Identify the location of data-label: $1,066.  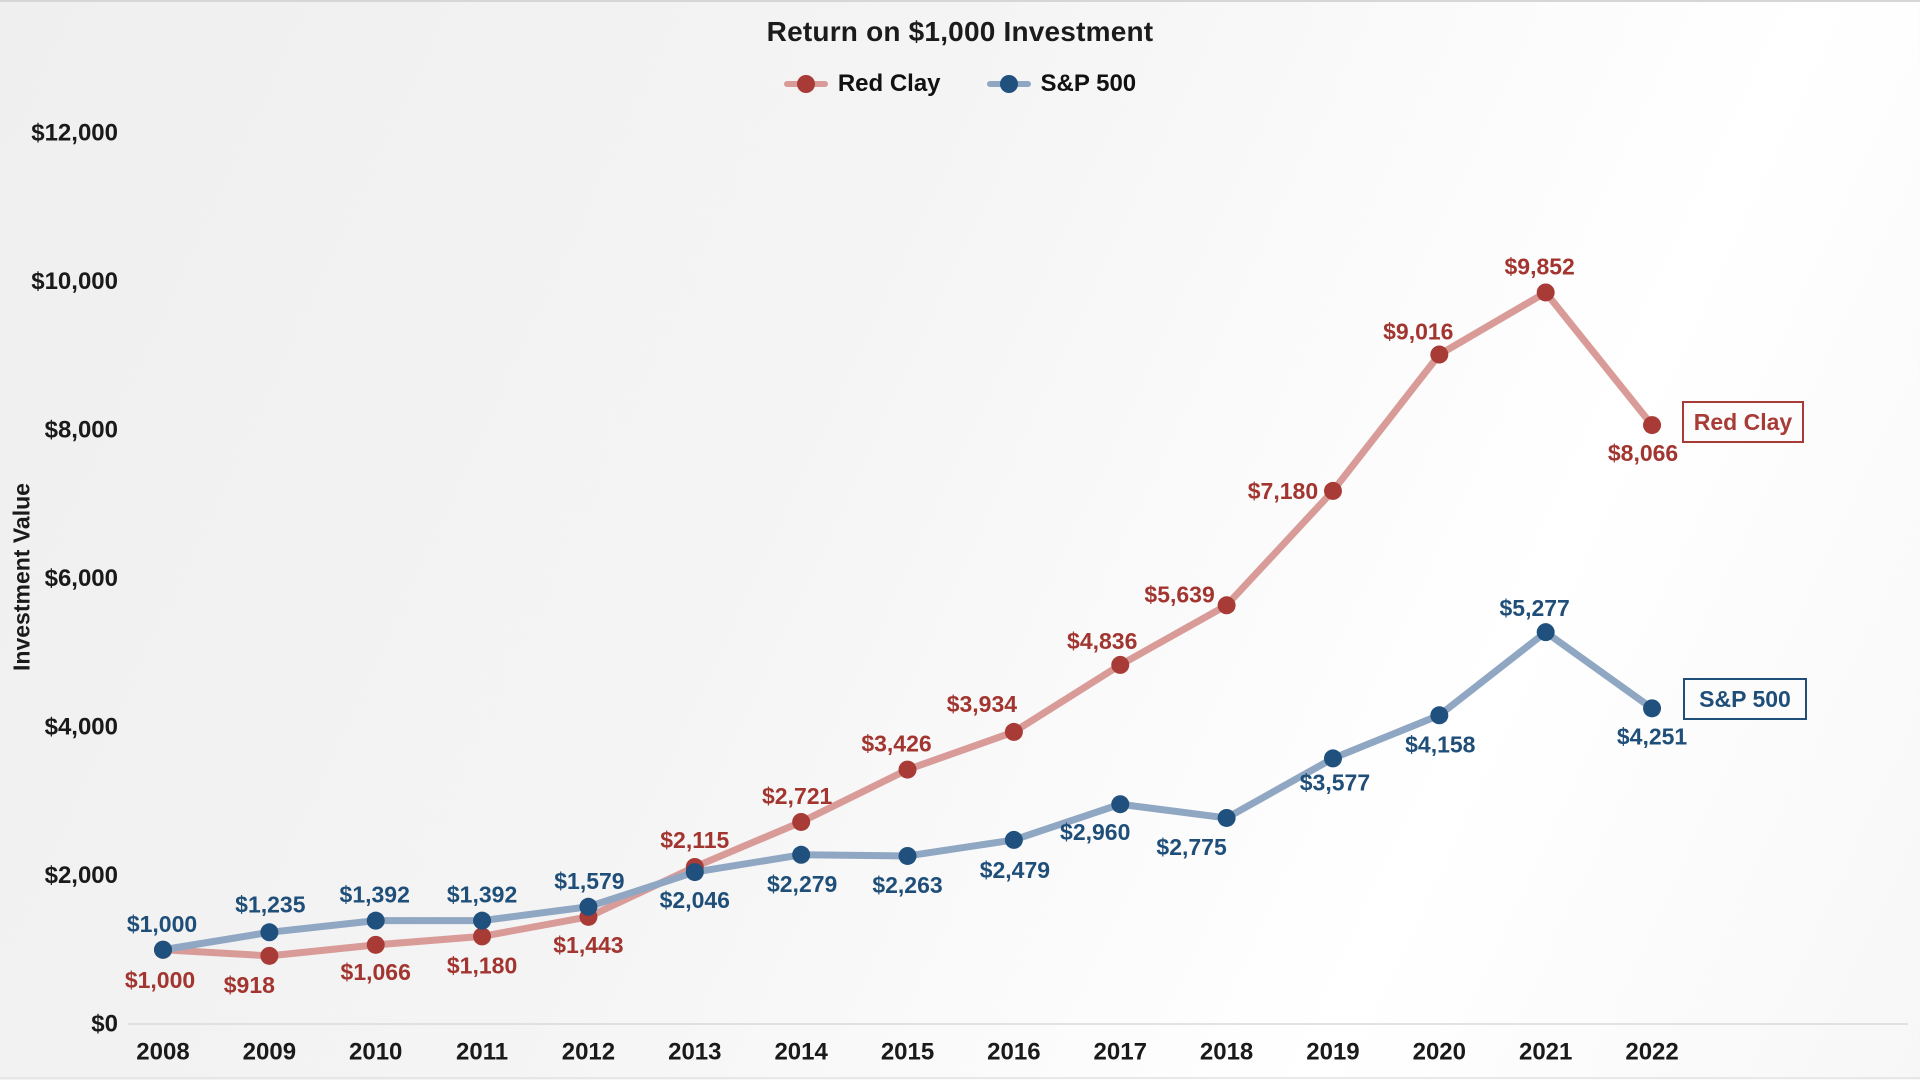
(376, 972).